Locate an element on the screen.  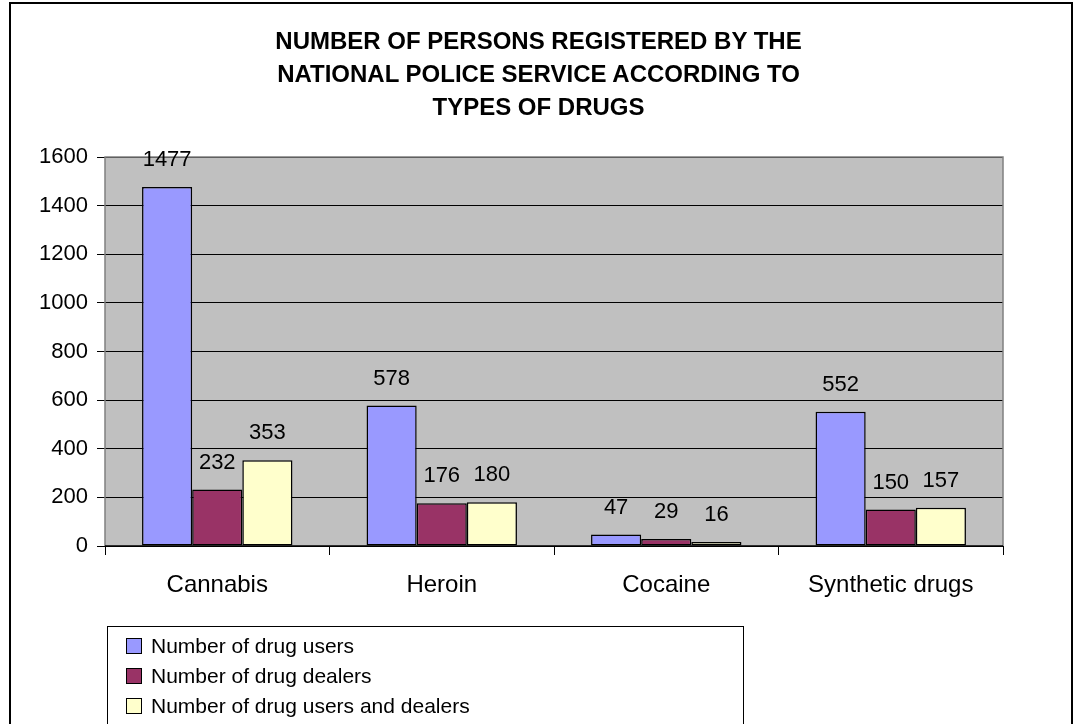
legend-label: Number of drug users is located at coordinates (253, 646).